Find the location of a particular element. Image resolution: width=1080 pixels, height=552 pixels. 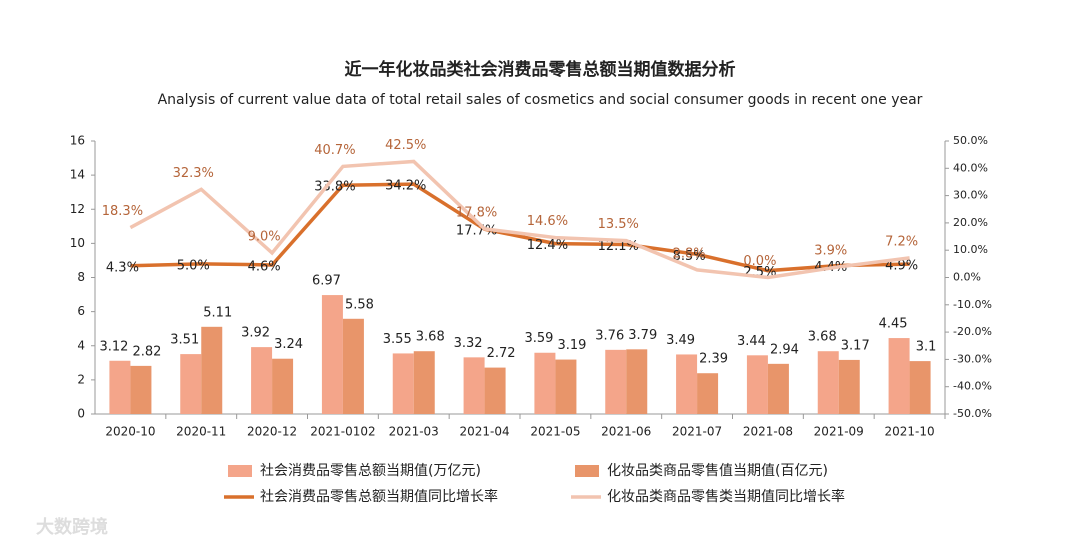

y-tick-label: 2 is located at coordinates (81, 379).